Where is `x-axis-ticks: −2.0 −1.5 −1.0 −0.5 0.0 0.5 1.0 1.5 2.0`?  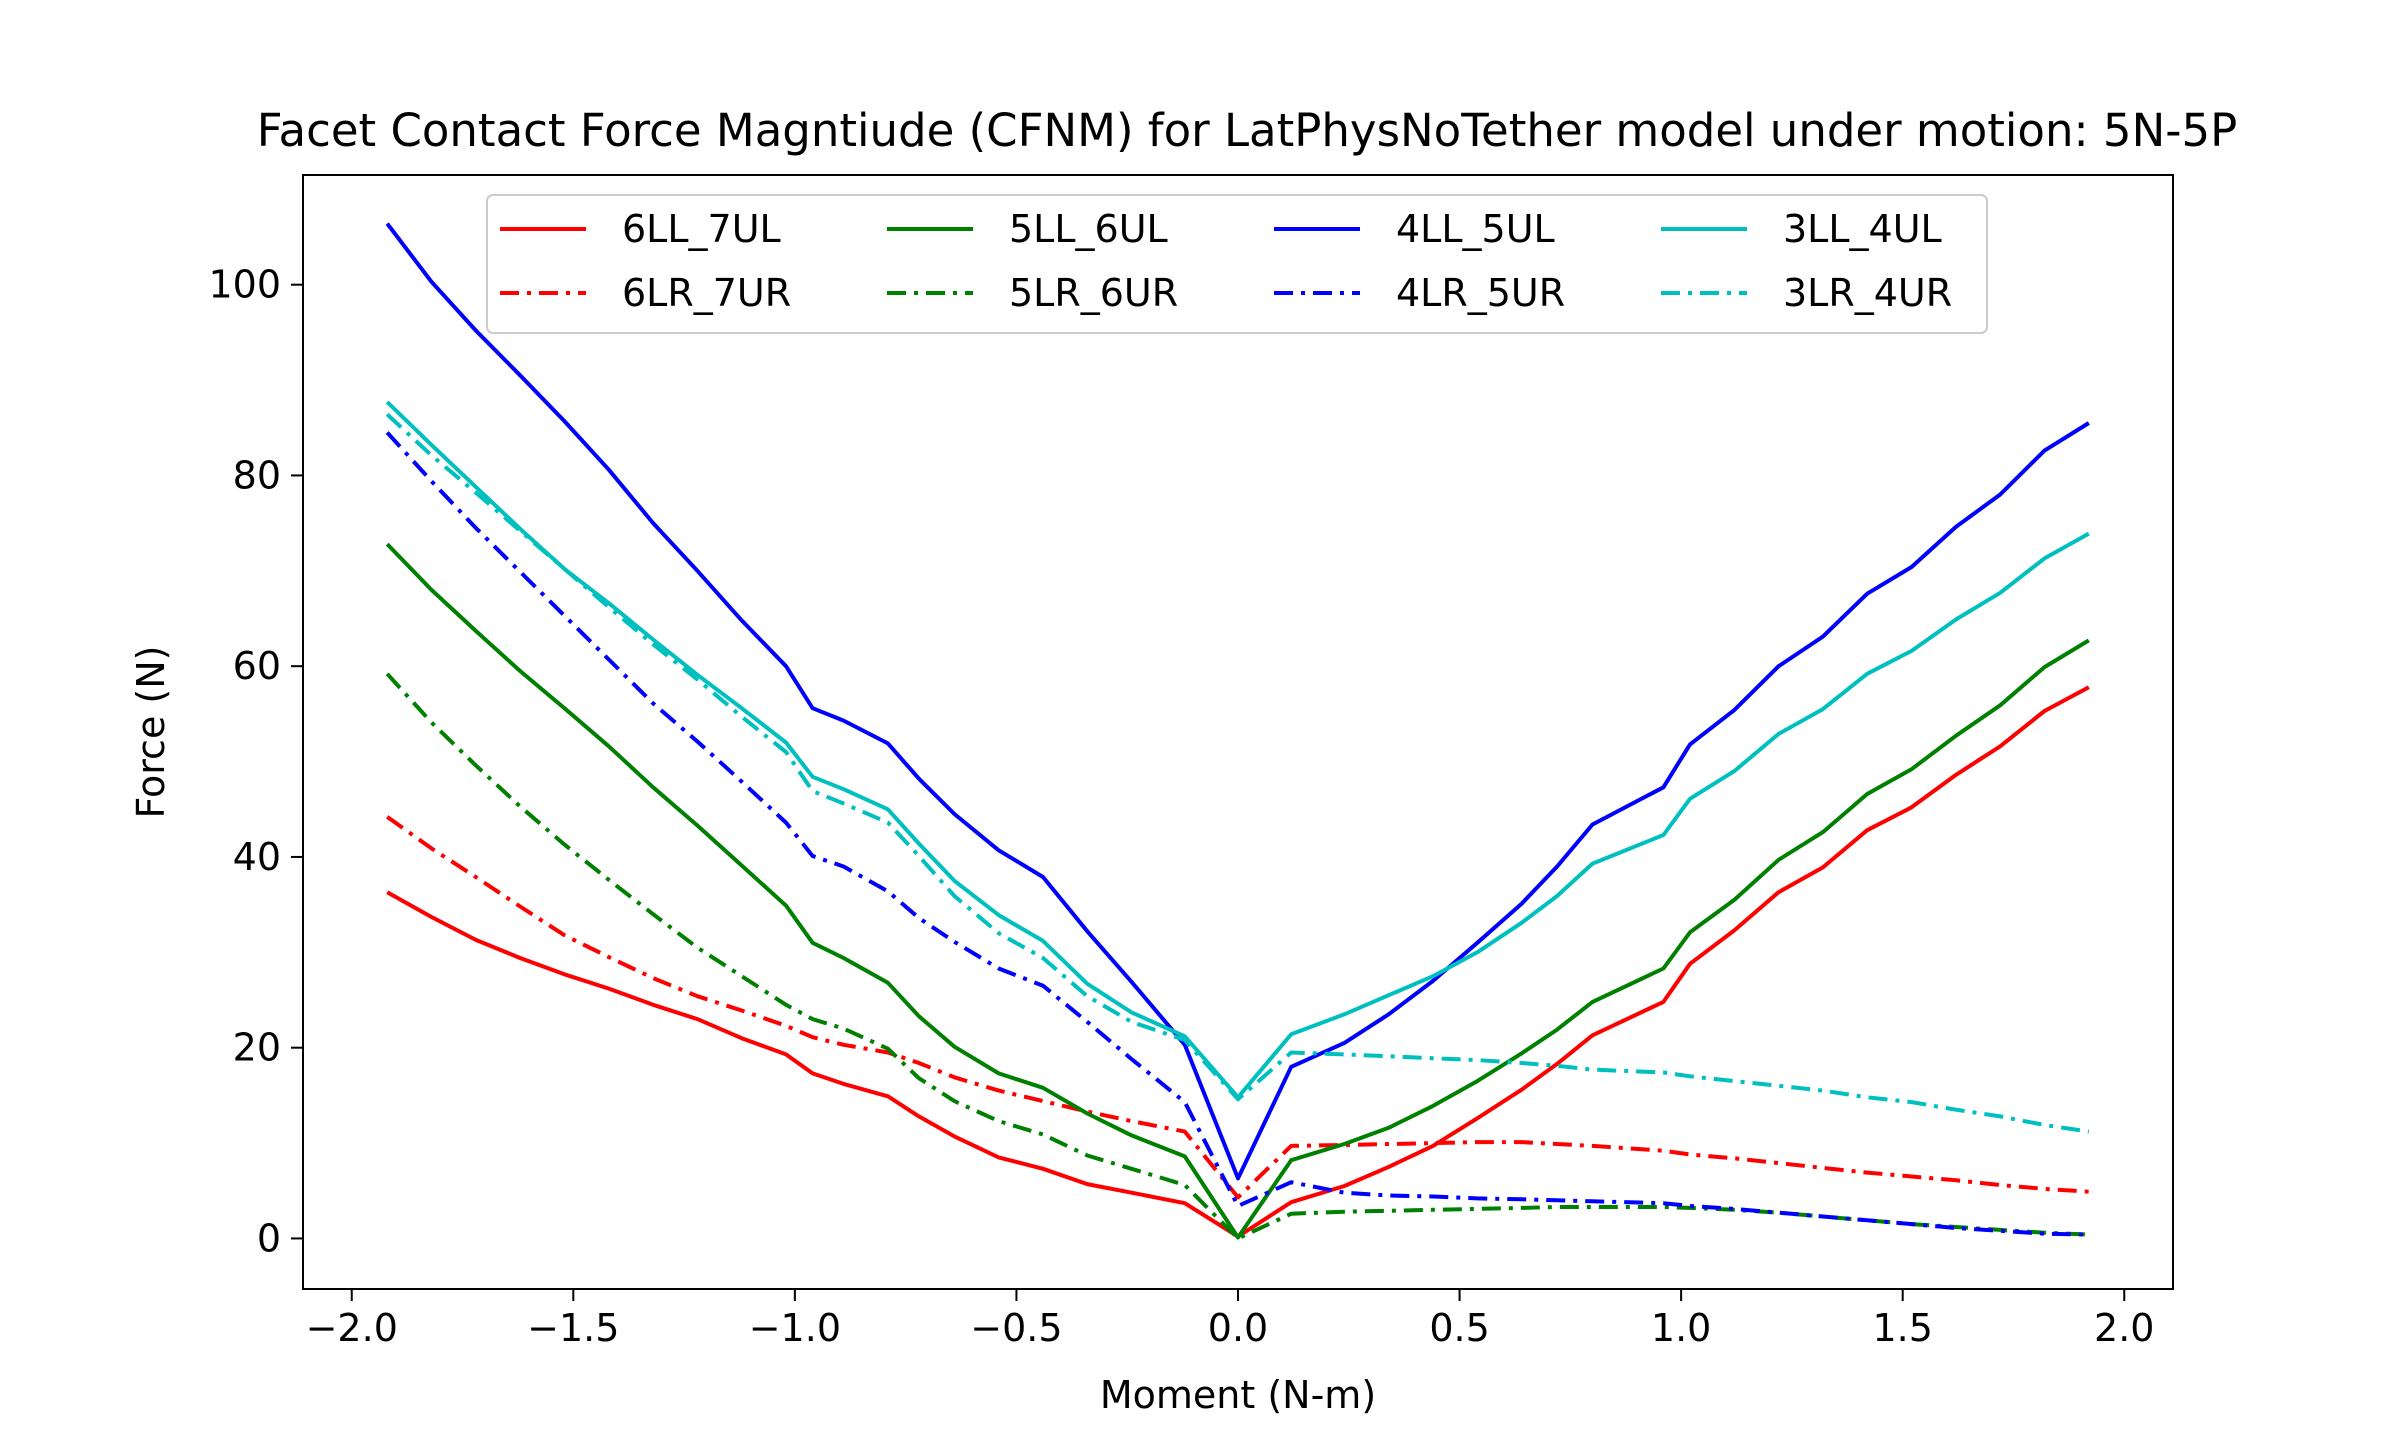 x-axis-ticks: −2.0 −1.5 −1.0 −0.5 0.0 0.5 1.0 1.5 2.0 is located at coordinates (1230, 1319).